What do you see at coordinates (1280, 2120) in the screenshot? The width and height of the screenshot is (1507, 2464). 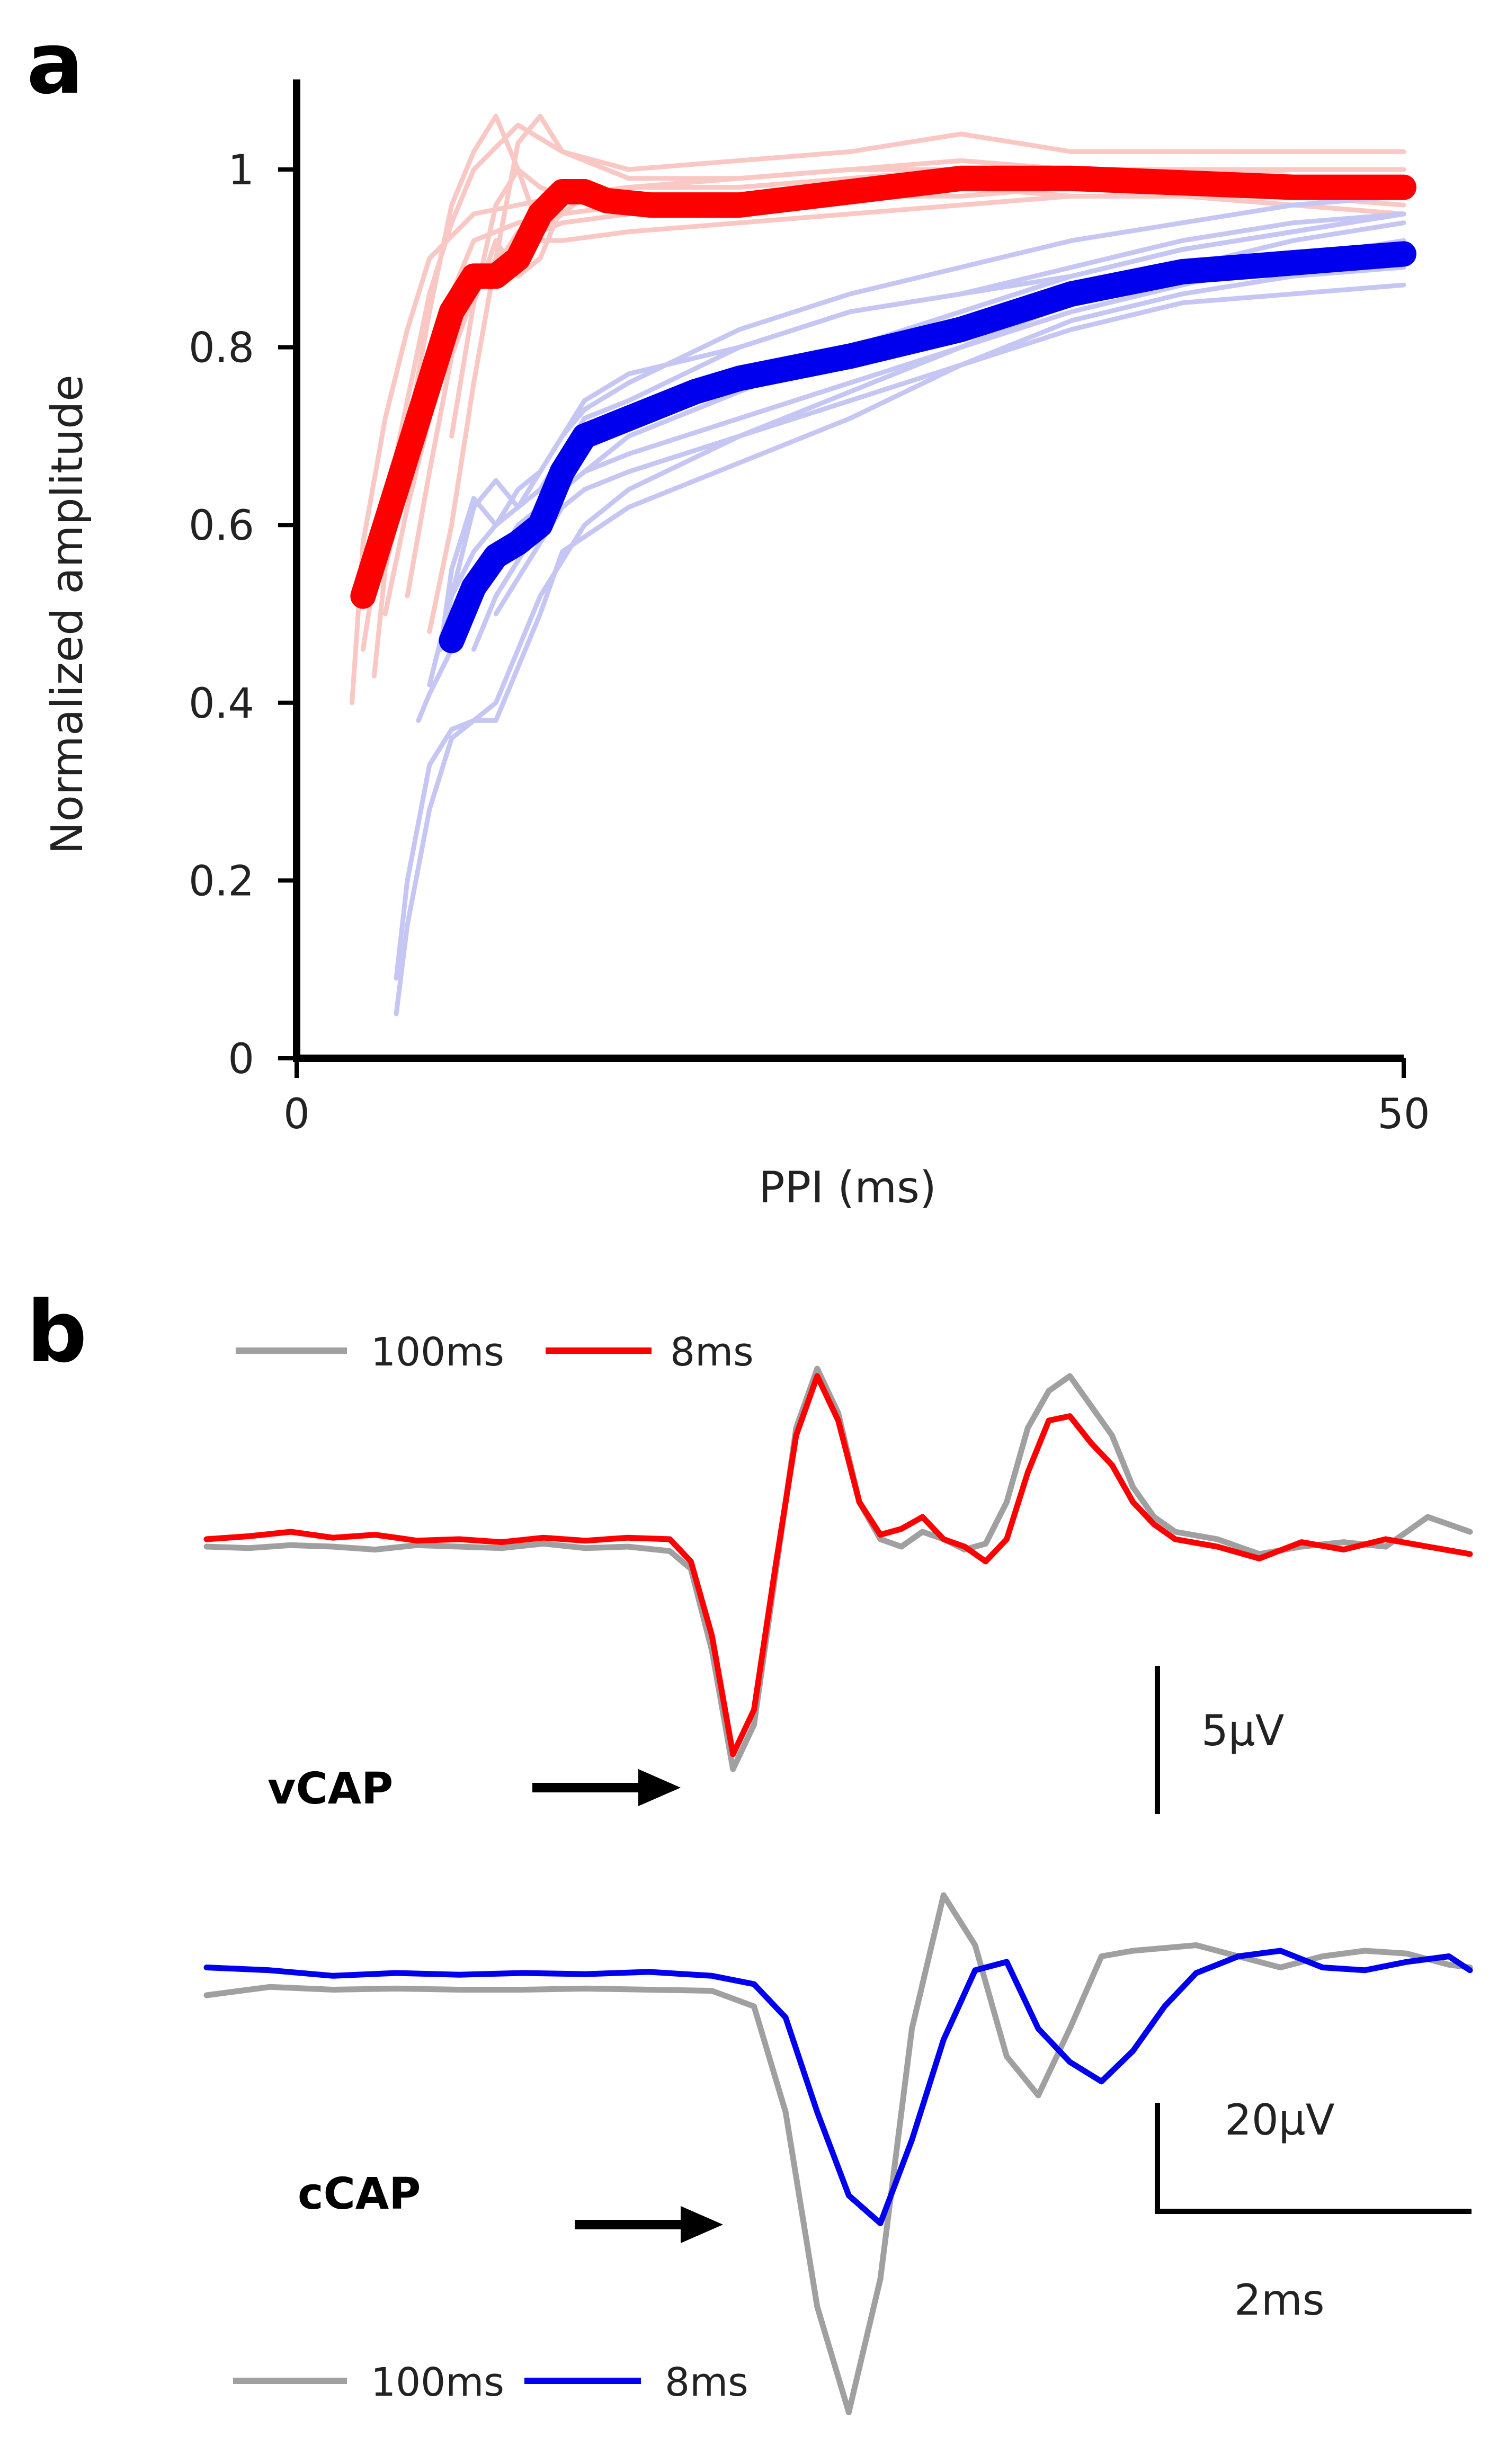 I see `scale-label-ccap: 20μV` at bounding box center [1280, 2120].